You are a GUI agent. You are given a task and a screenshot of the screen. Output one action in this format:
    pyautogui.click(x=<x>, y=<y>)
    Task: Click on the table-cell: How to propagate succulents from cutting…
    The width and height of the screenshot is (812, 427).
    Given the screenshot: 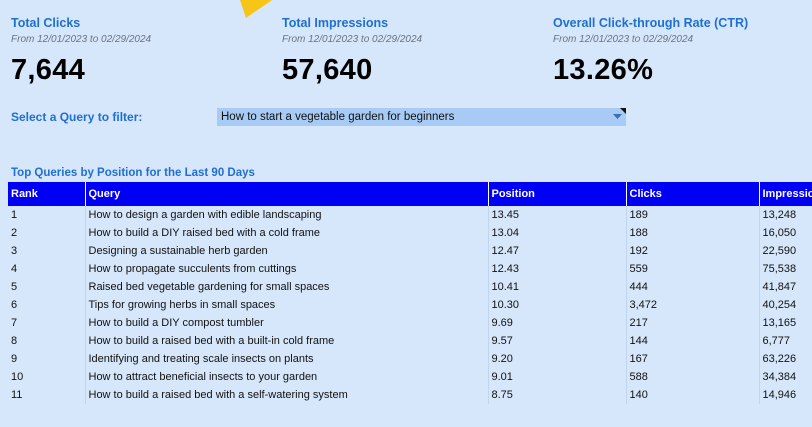 What is the action you would take?
    pyautogui.click(x=287, y=269)
    